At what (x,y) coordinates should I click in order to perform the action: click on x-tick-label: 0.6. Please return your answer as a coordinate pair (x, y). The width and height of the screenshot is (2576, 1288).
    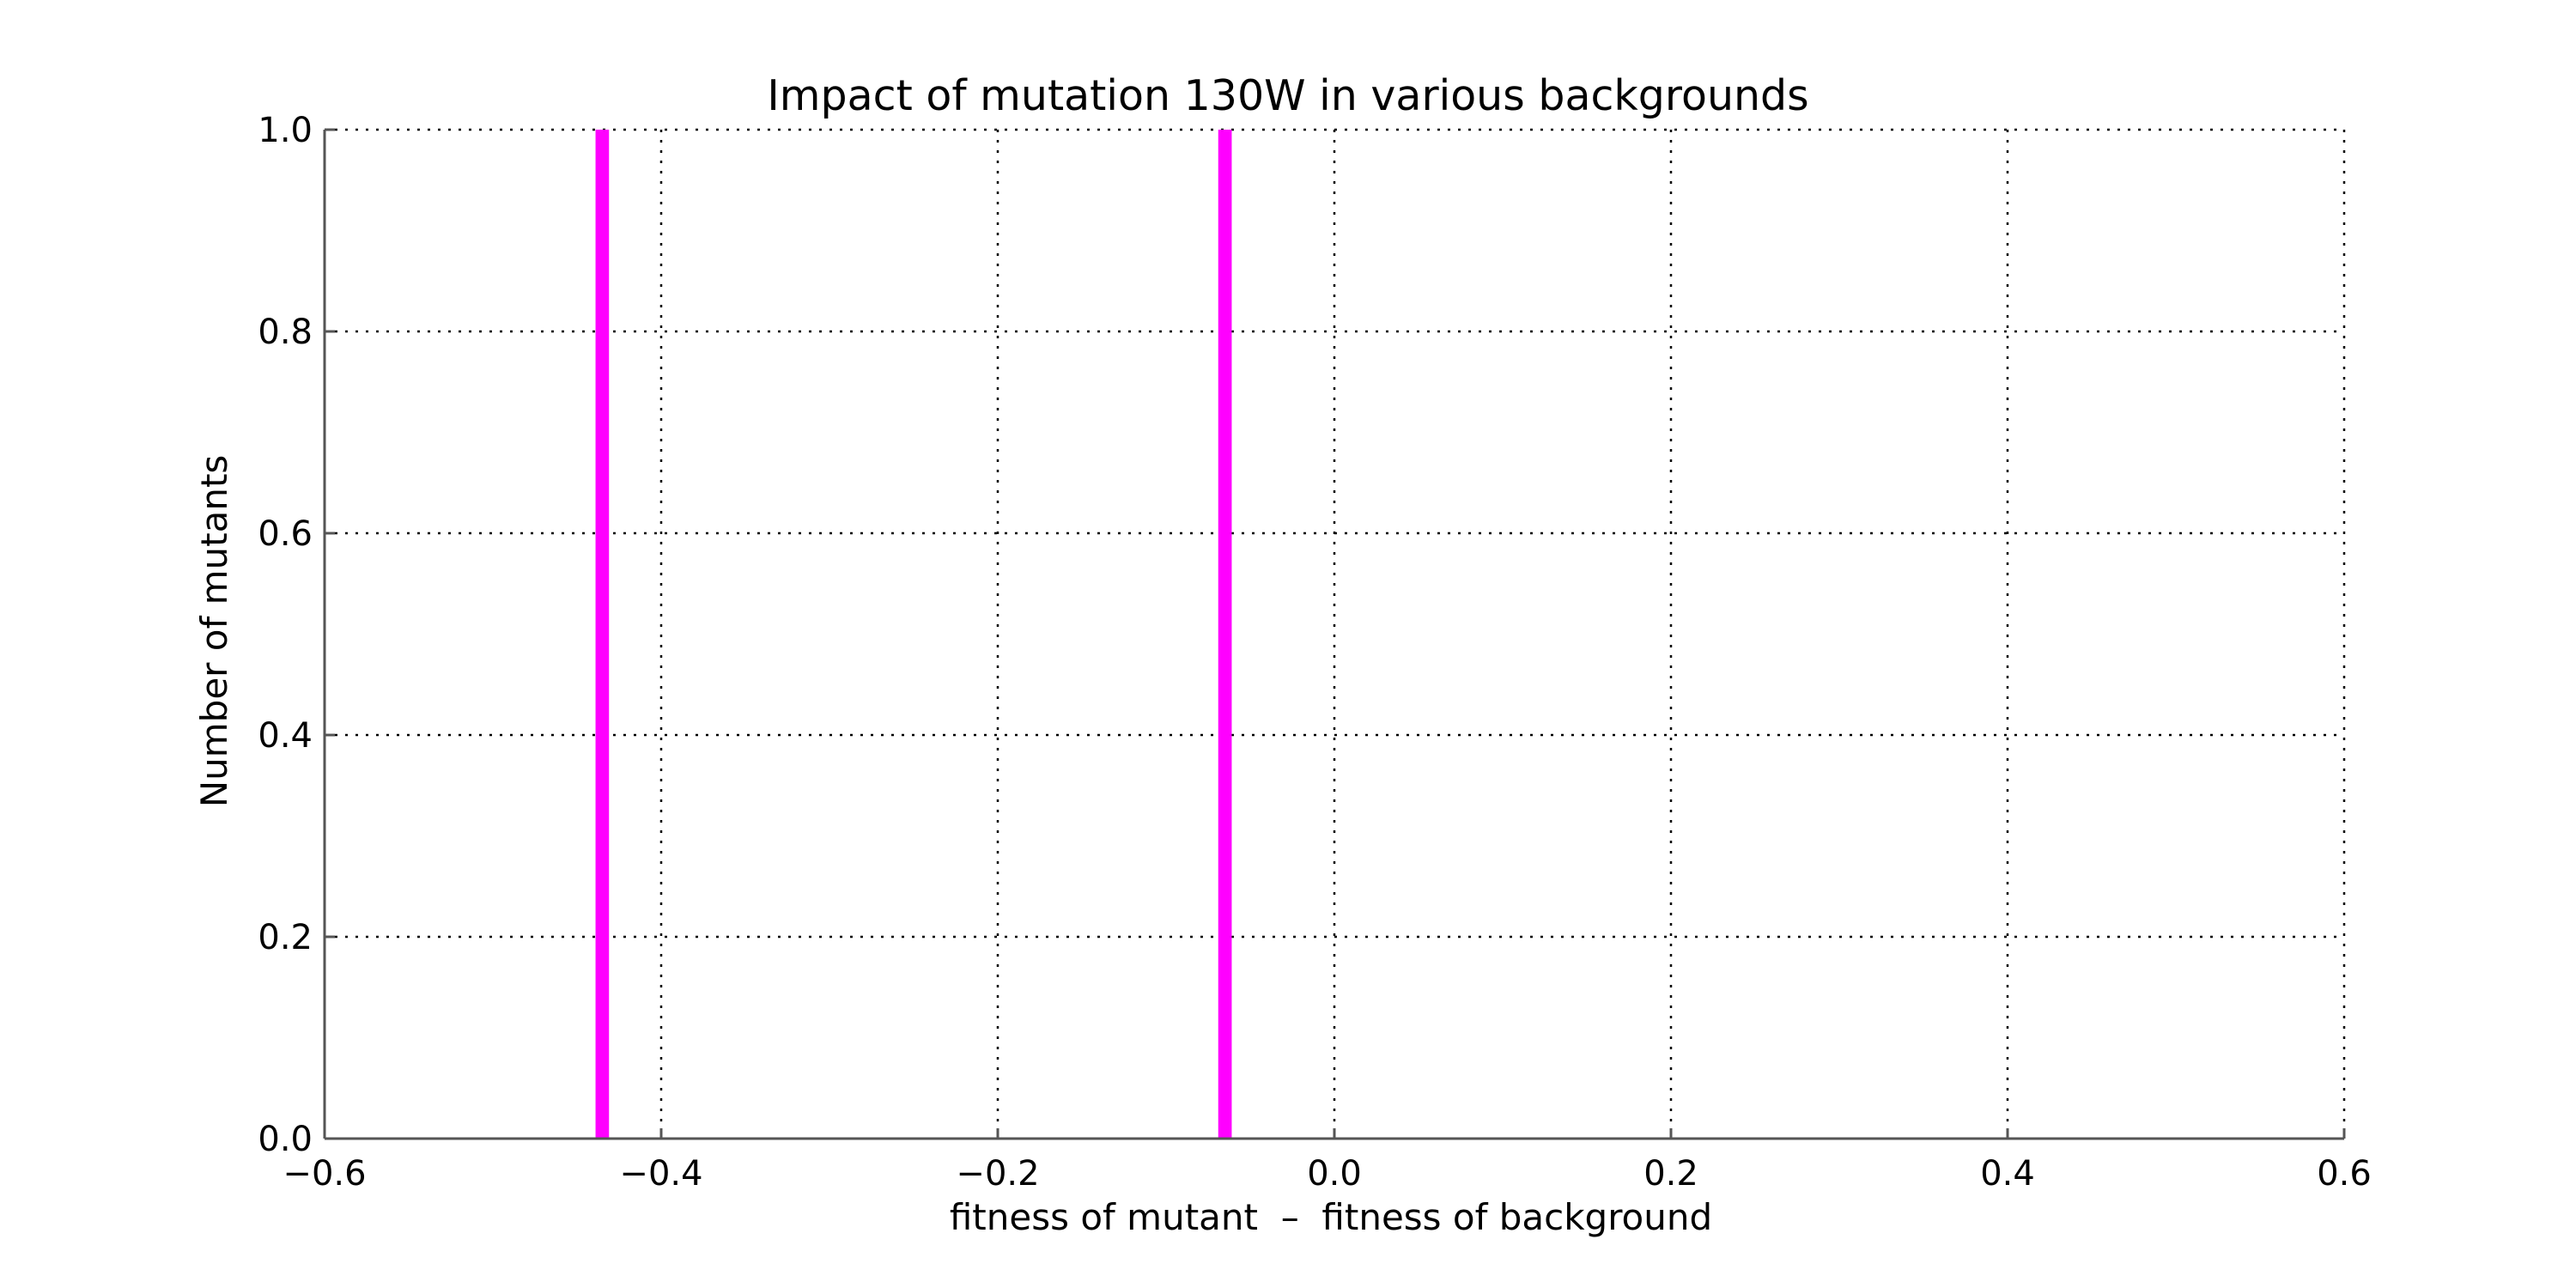
    Looking at the image, I should click on (2345, 1174).